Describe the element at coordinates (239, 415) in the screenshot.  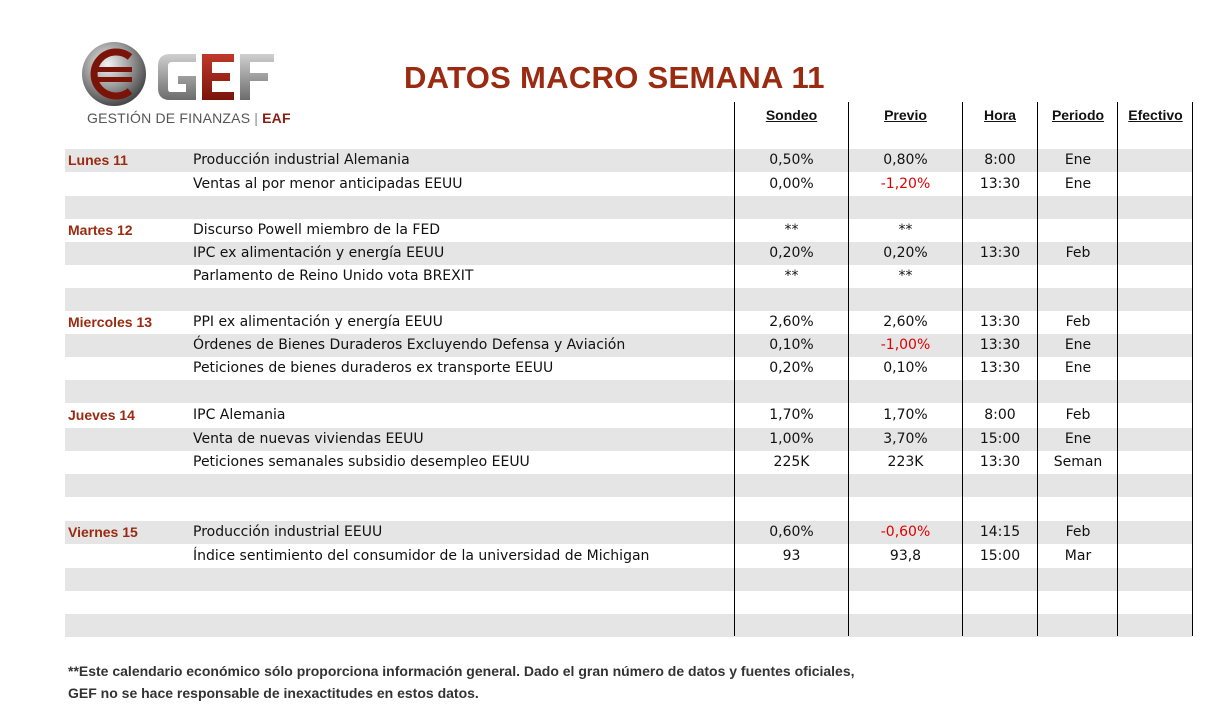
I see `event-name: IPC Alemania` at that location.